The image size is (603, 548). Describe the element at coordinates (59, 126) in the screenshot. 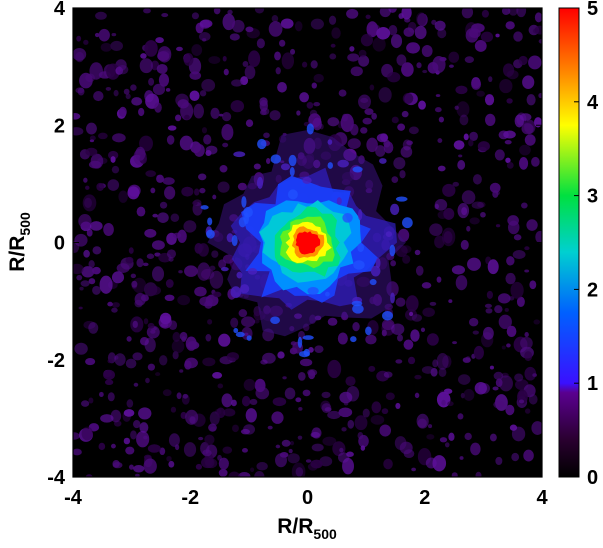

I see `y-tick-label: 2` at that location.